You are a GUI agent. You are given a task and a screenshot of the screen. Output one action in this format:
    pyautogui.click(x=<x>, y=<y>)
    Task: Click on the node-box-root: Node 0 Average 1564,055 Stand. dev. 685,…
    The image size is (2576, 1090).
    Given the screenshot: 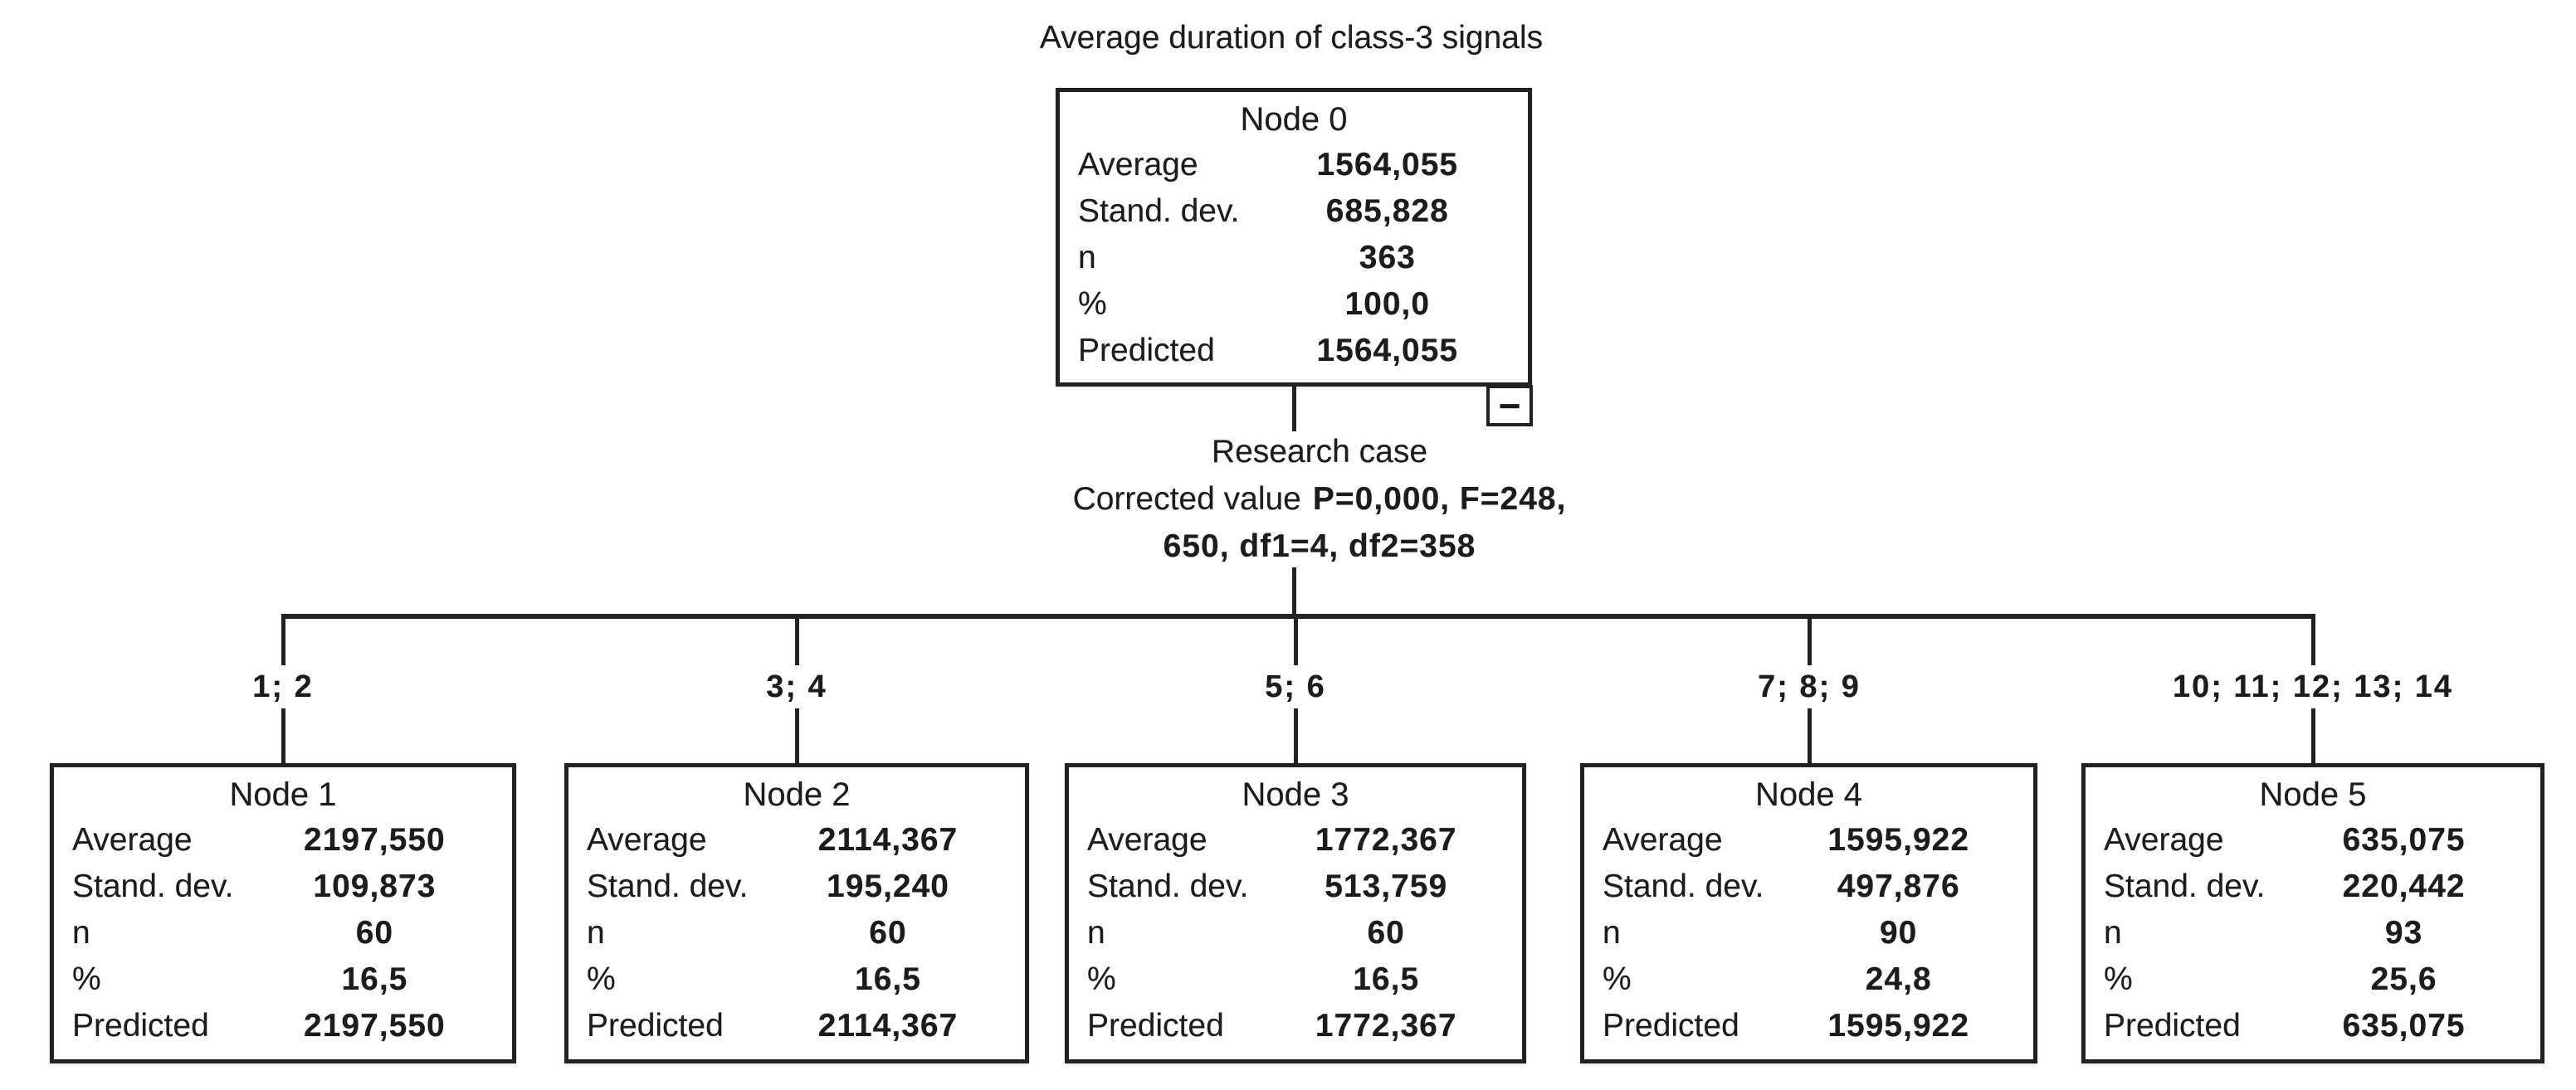 What is the action you would take?
    pyautogui.click(x=1294, y=238)
    